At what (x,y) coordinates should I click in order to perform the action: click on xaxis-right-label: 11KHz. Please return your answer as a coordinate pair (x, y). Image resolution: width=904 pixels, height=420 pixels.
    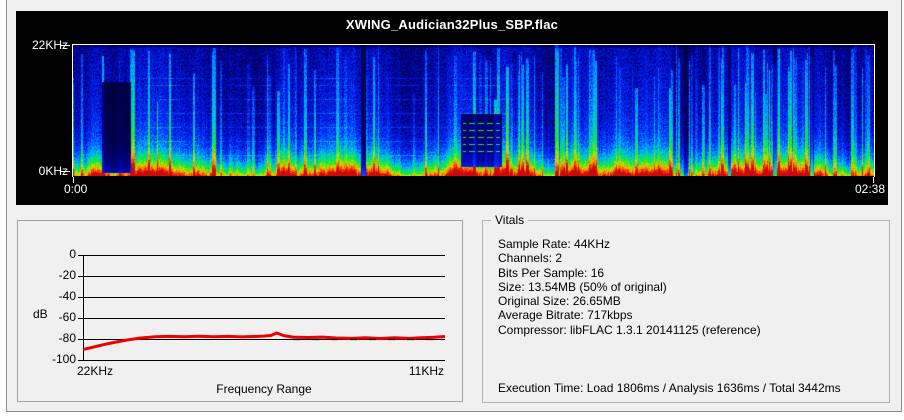
    Looking at the image, I should click on (426, 371).